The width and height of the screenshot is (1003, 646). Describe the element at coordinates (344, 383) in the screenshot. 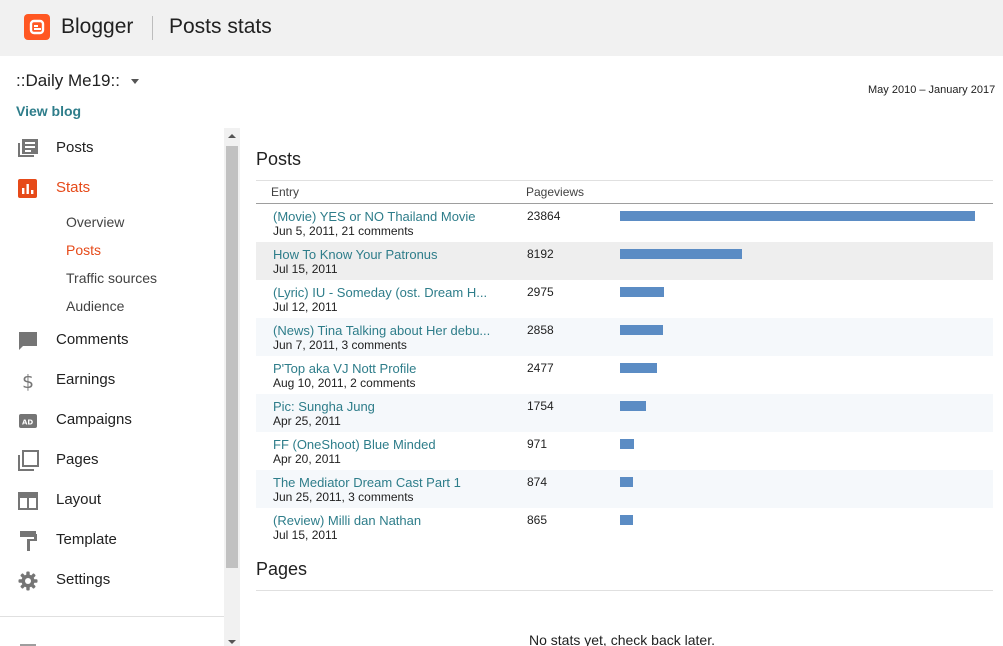

I see `post-meta: Aug 10, 2011, 2 comments` at that location.